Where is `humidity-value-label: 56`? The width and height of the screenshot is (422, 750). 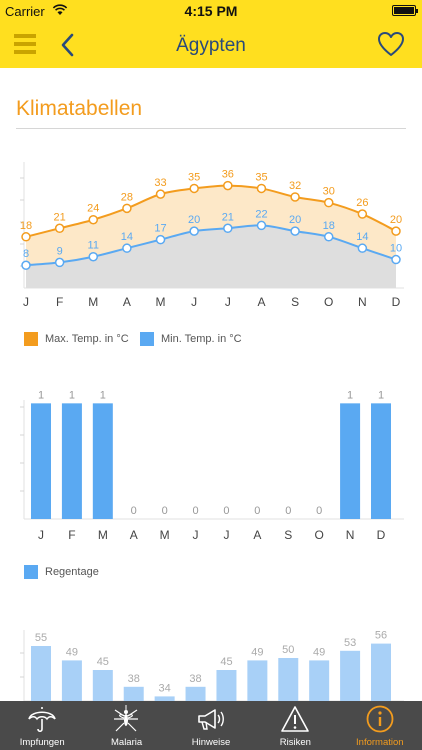 humidity-value-label: 56 is located at coordinates (381, 636).